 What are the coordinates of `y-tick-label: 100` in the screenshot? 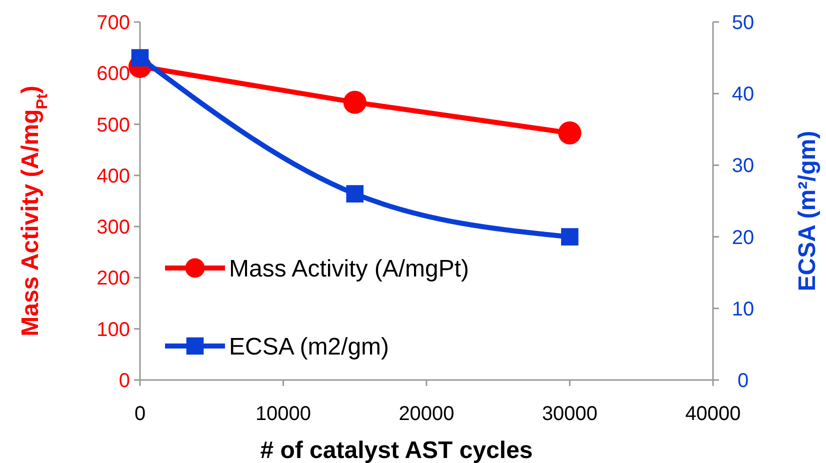 It's located at (113, 329).